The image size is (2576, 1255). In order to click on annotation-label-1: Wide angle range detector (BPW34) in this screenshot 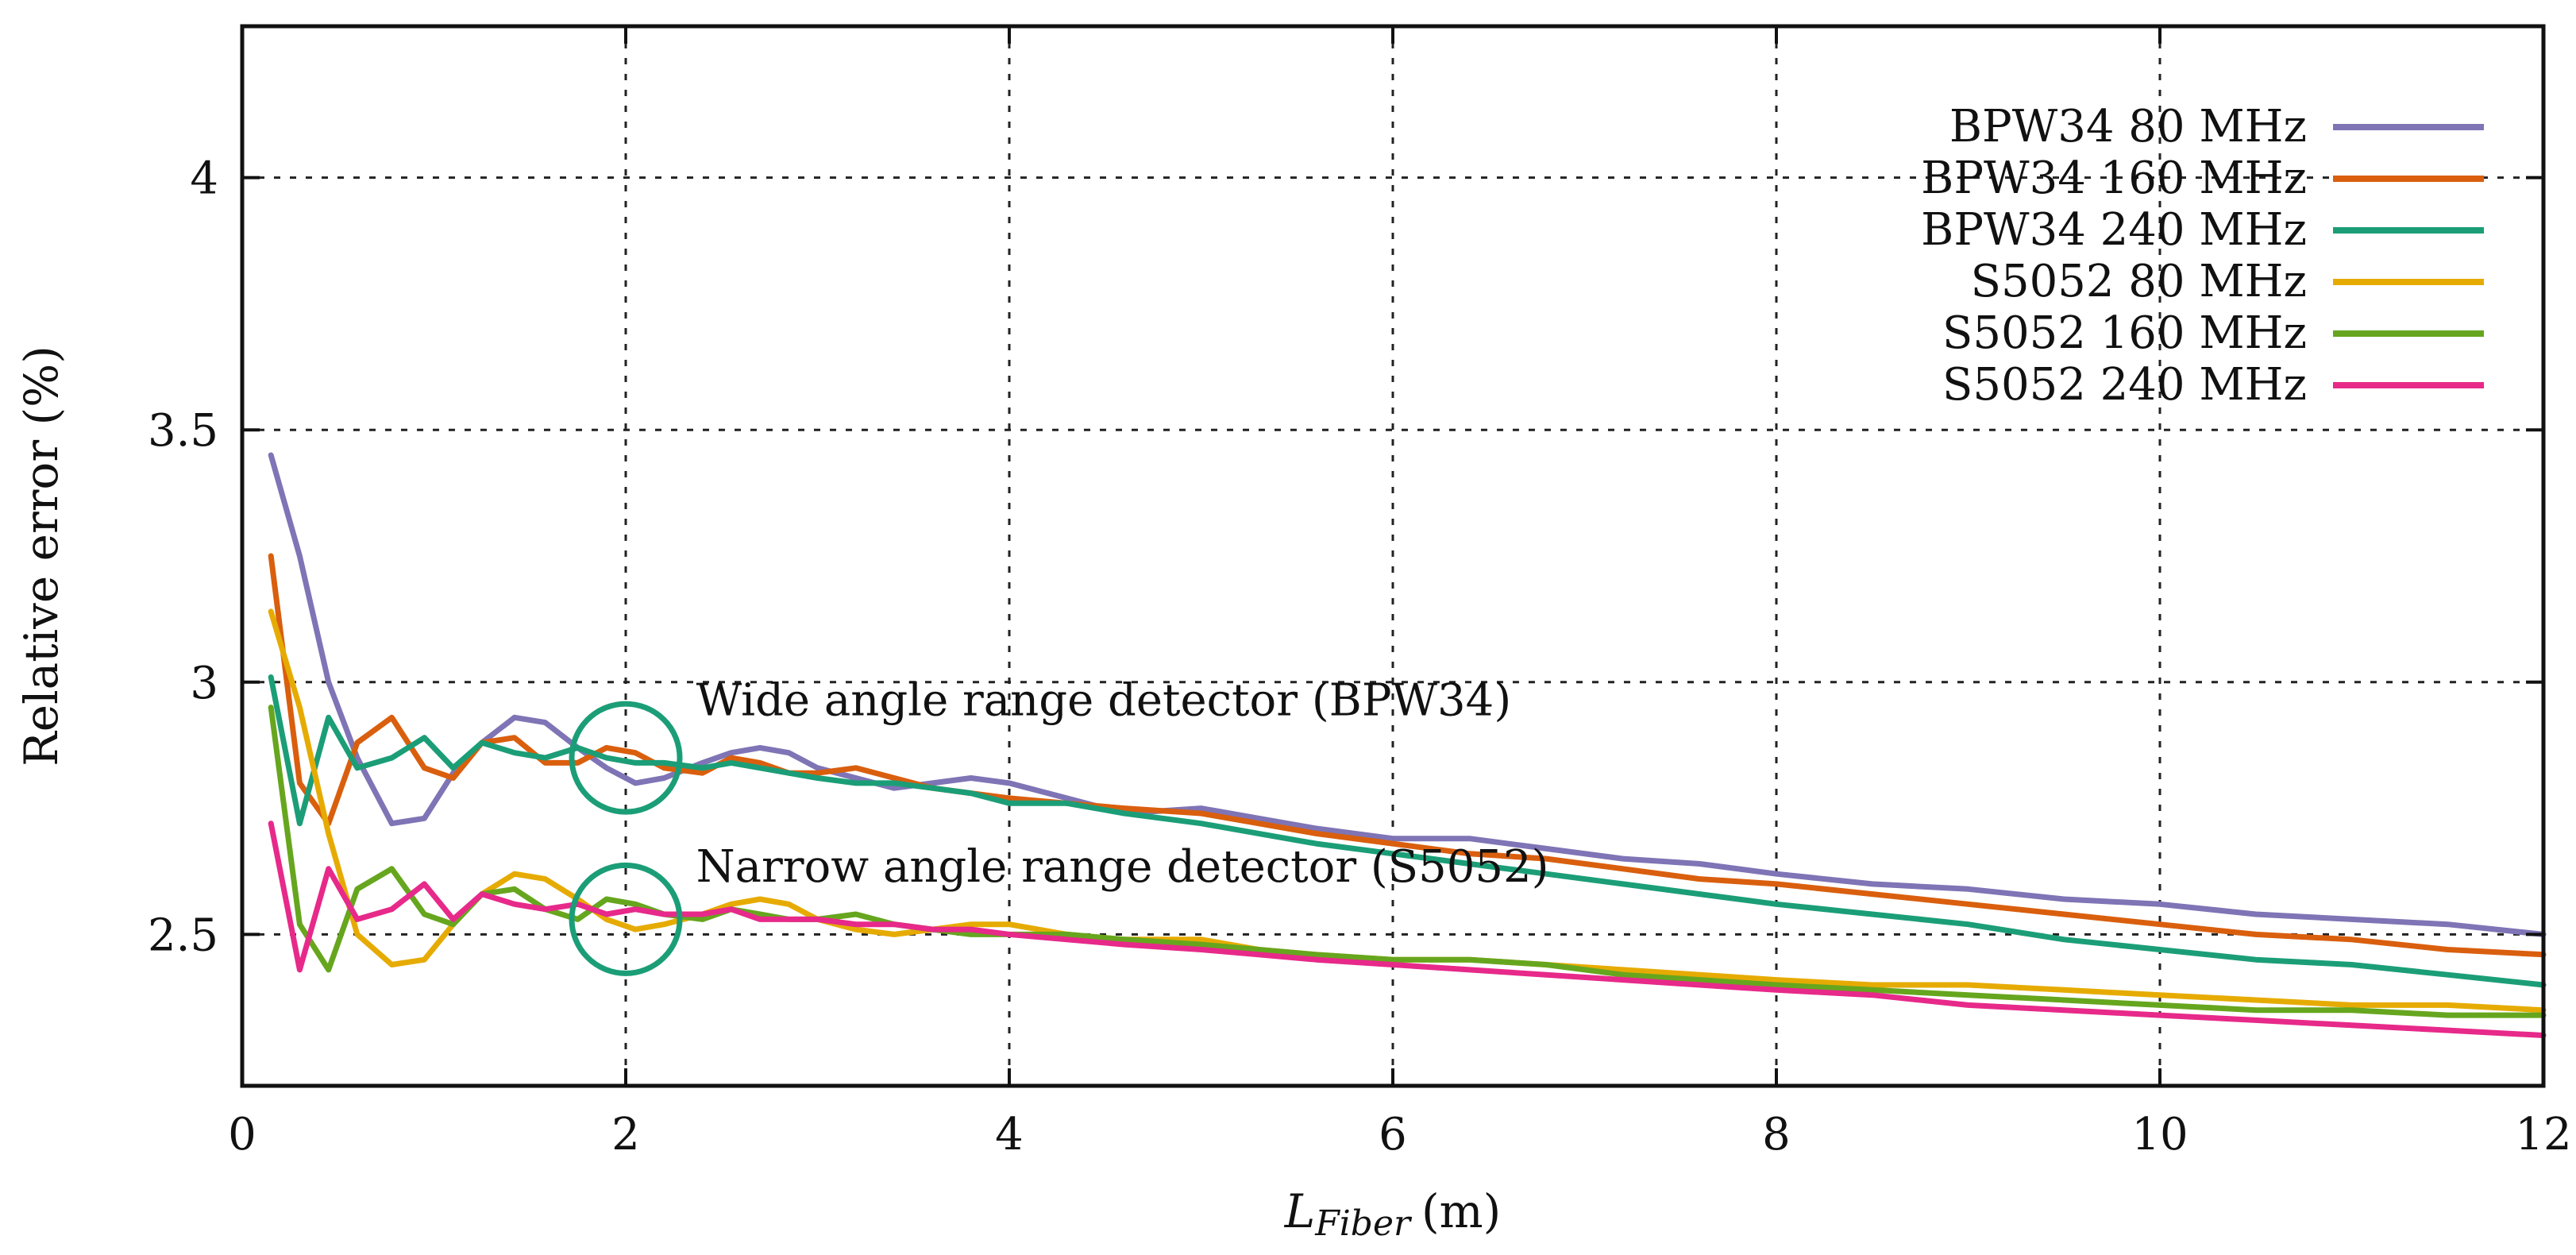, I will do `click(1104, 701)`.